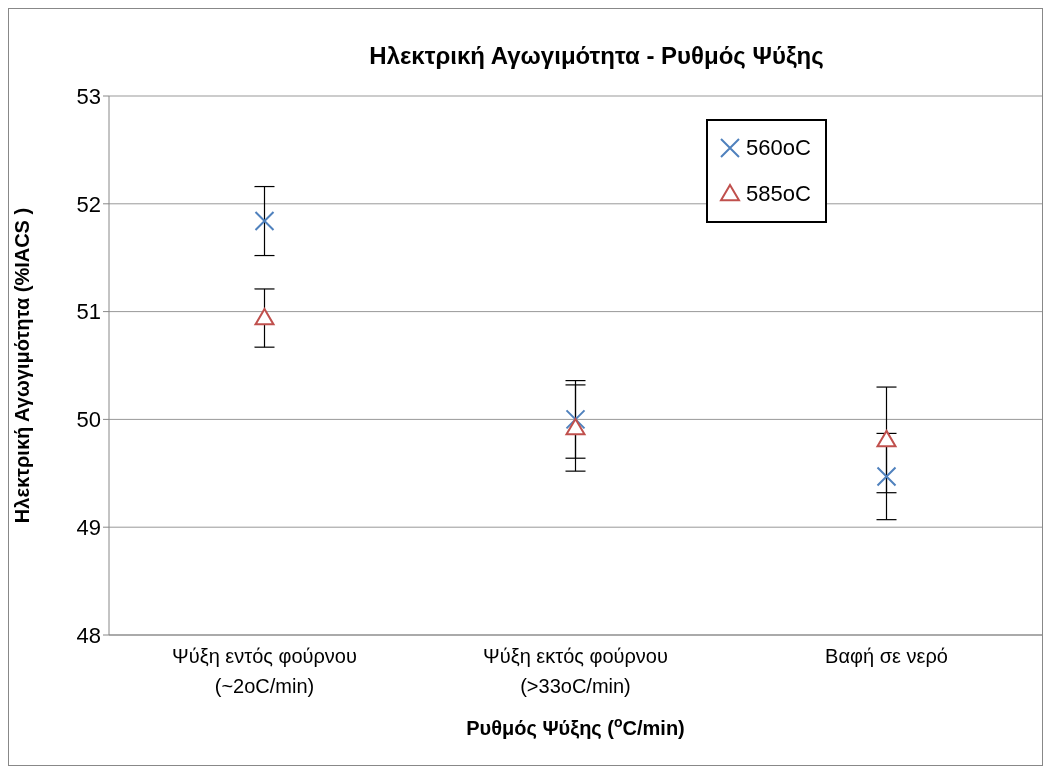 The image size is (1051, 774). Describe the element at coordinates (596, 55) in the screenshot. I see `chart-title: Ηλεκτρική Αγωγιμότητα - Ρυθμός Ψύξης` at that location.